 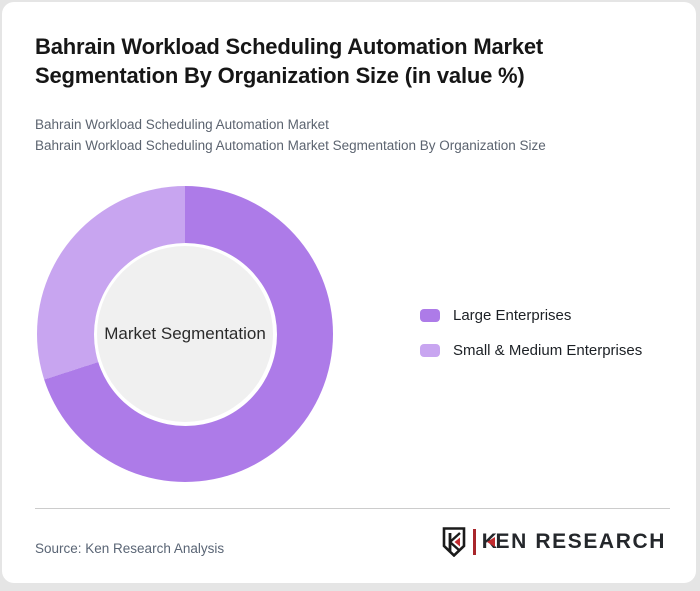 I want to click on ken-research-logo: K EN RESEARCH, so click(x=554, y=542).